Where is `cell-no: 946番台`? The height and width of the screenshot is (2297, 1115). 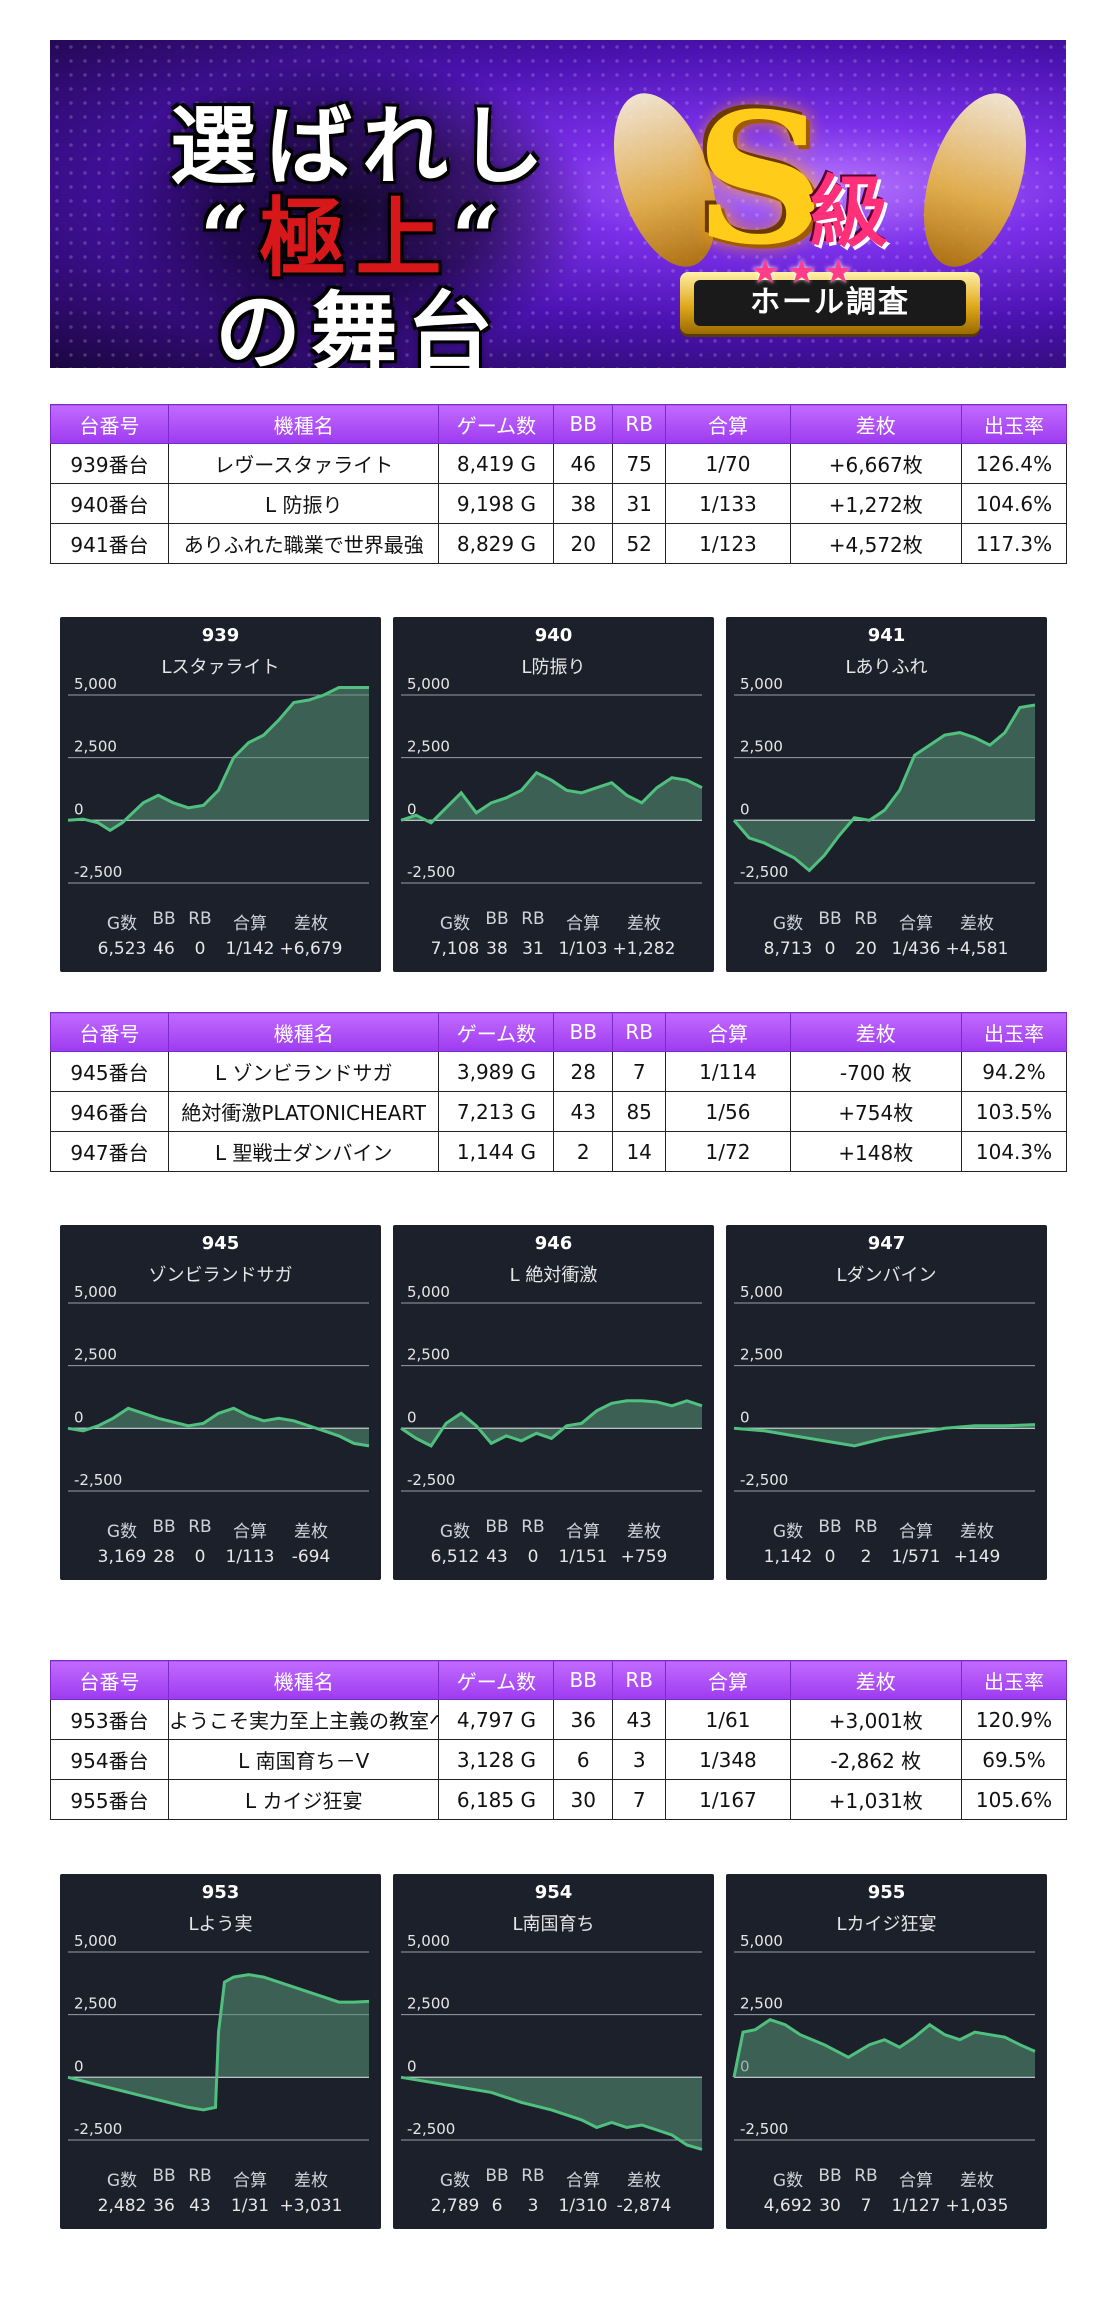 cell-no: 946番台 is located at coordinates (109, 1111).